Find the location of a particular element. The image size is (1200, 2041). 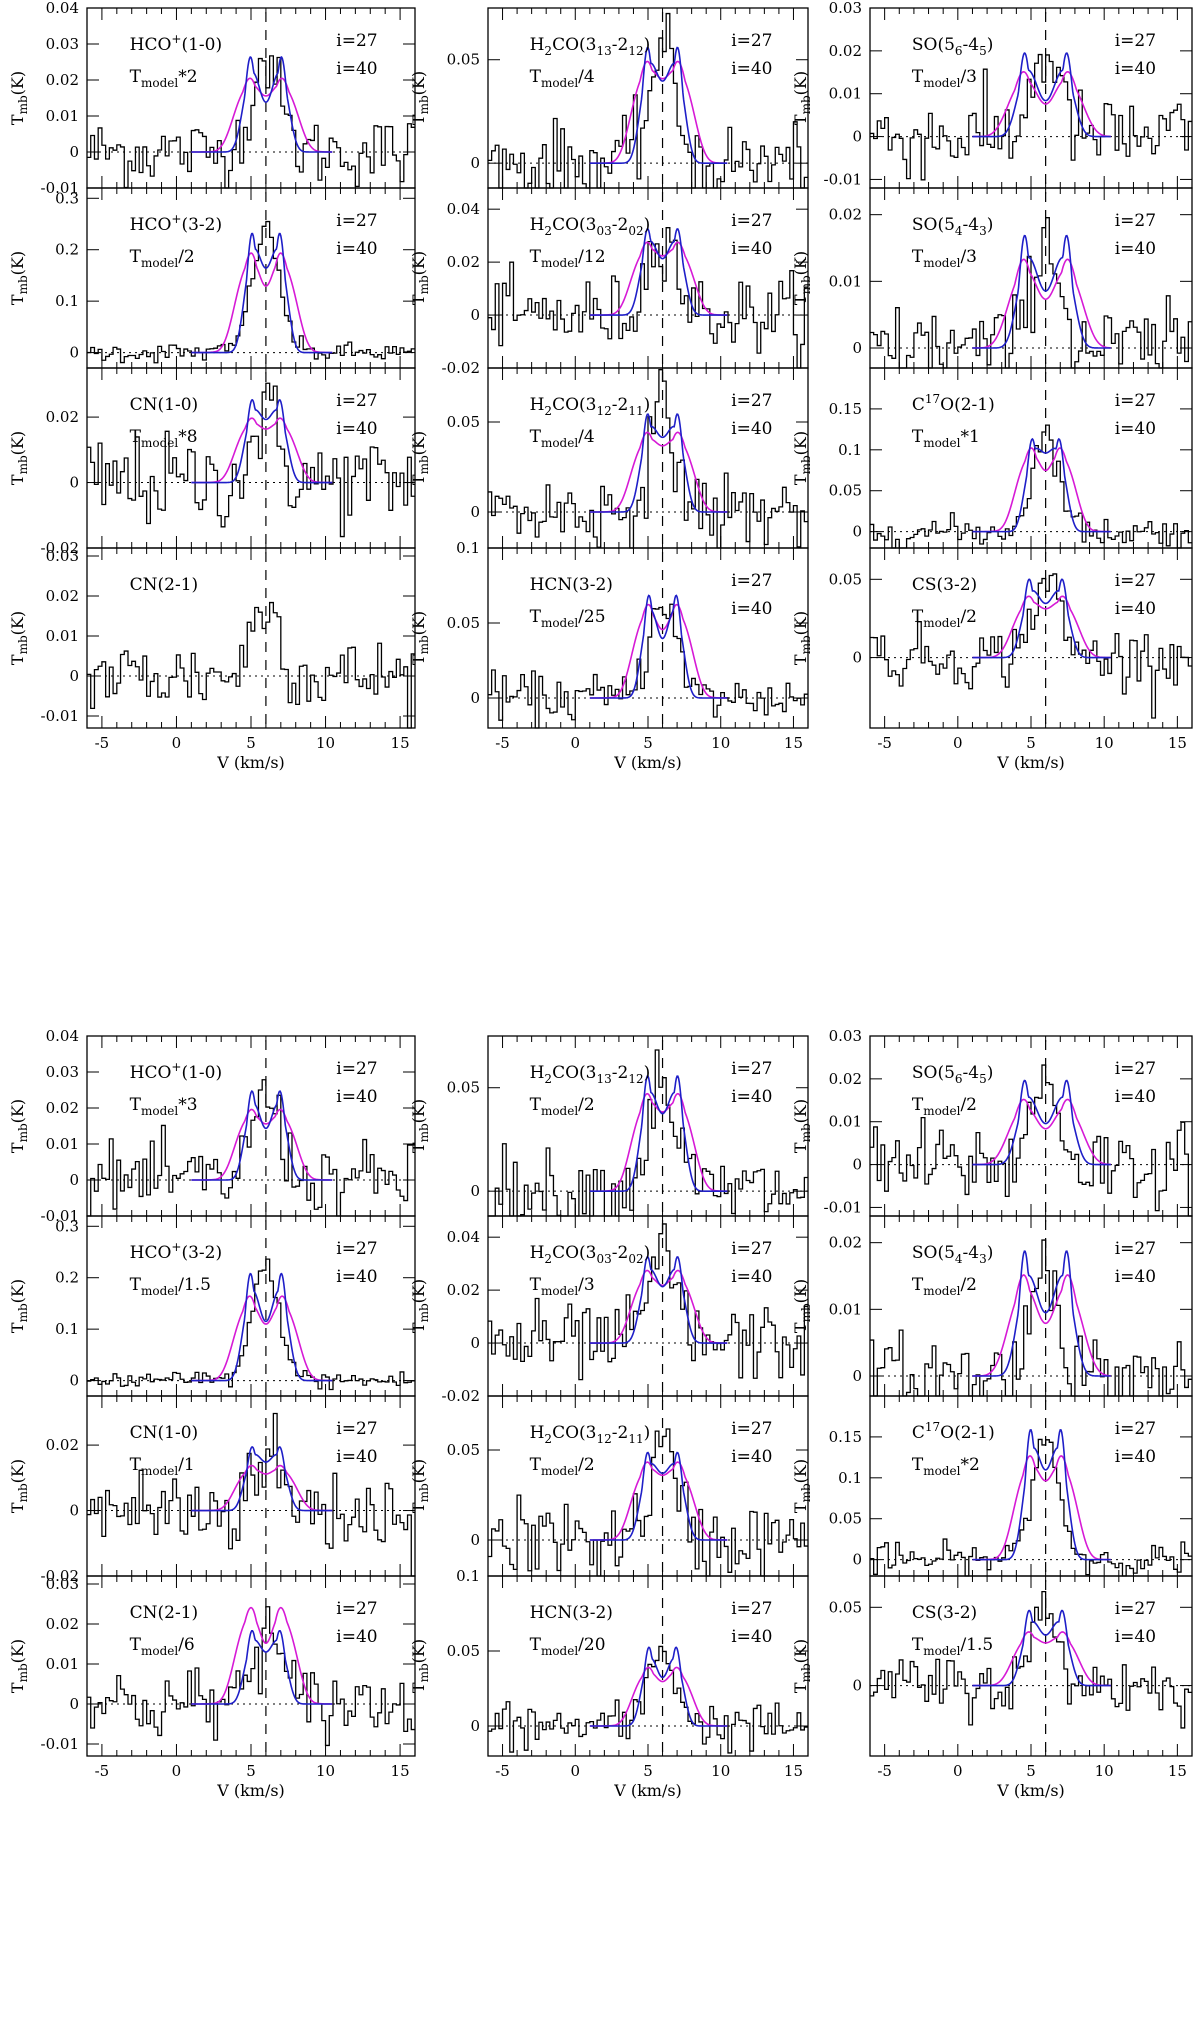

line-label: H2CO(312-211) is located at coordinates (590, 406).